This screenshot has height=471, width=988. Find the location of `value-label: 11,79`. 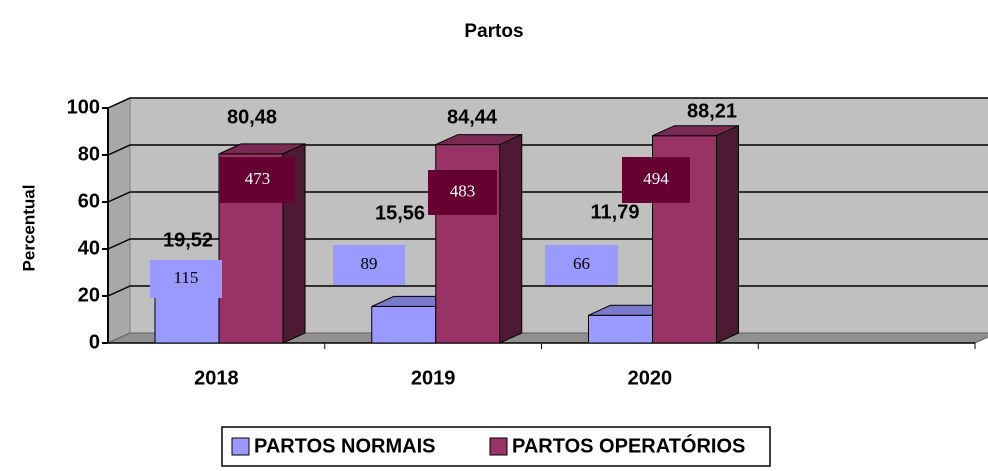

value-label: 11,79 is located at coordinates (615, 212).